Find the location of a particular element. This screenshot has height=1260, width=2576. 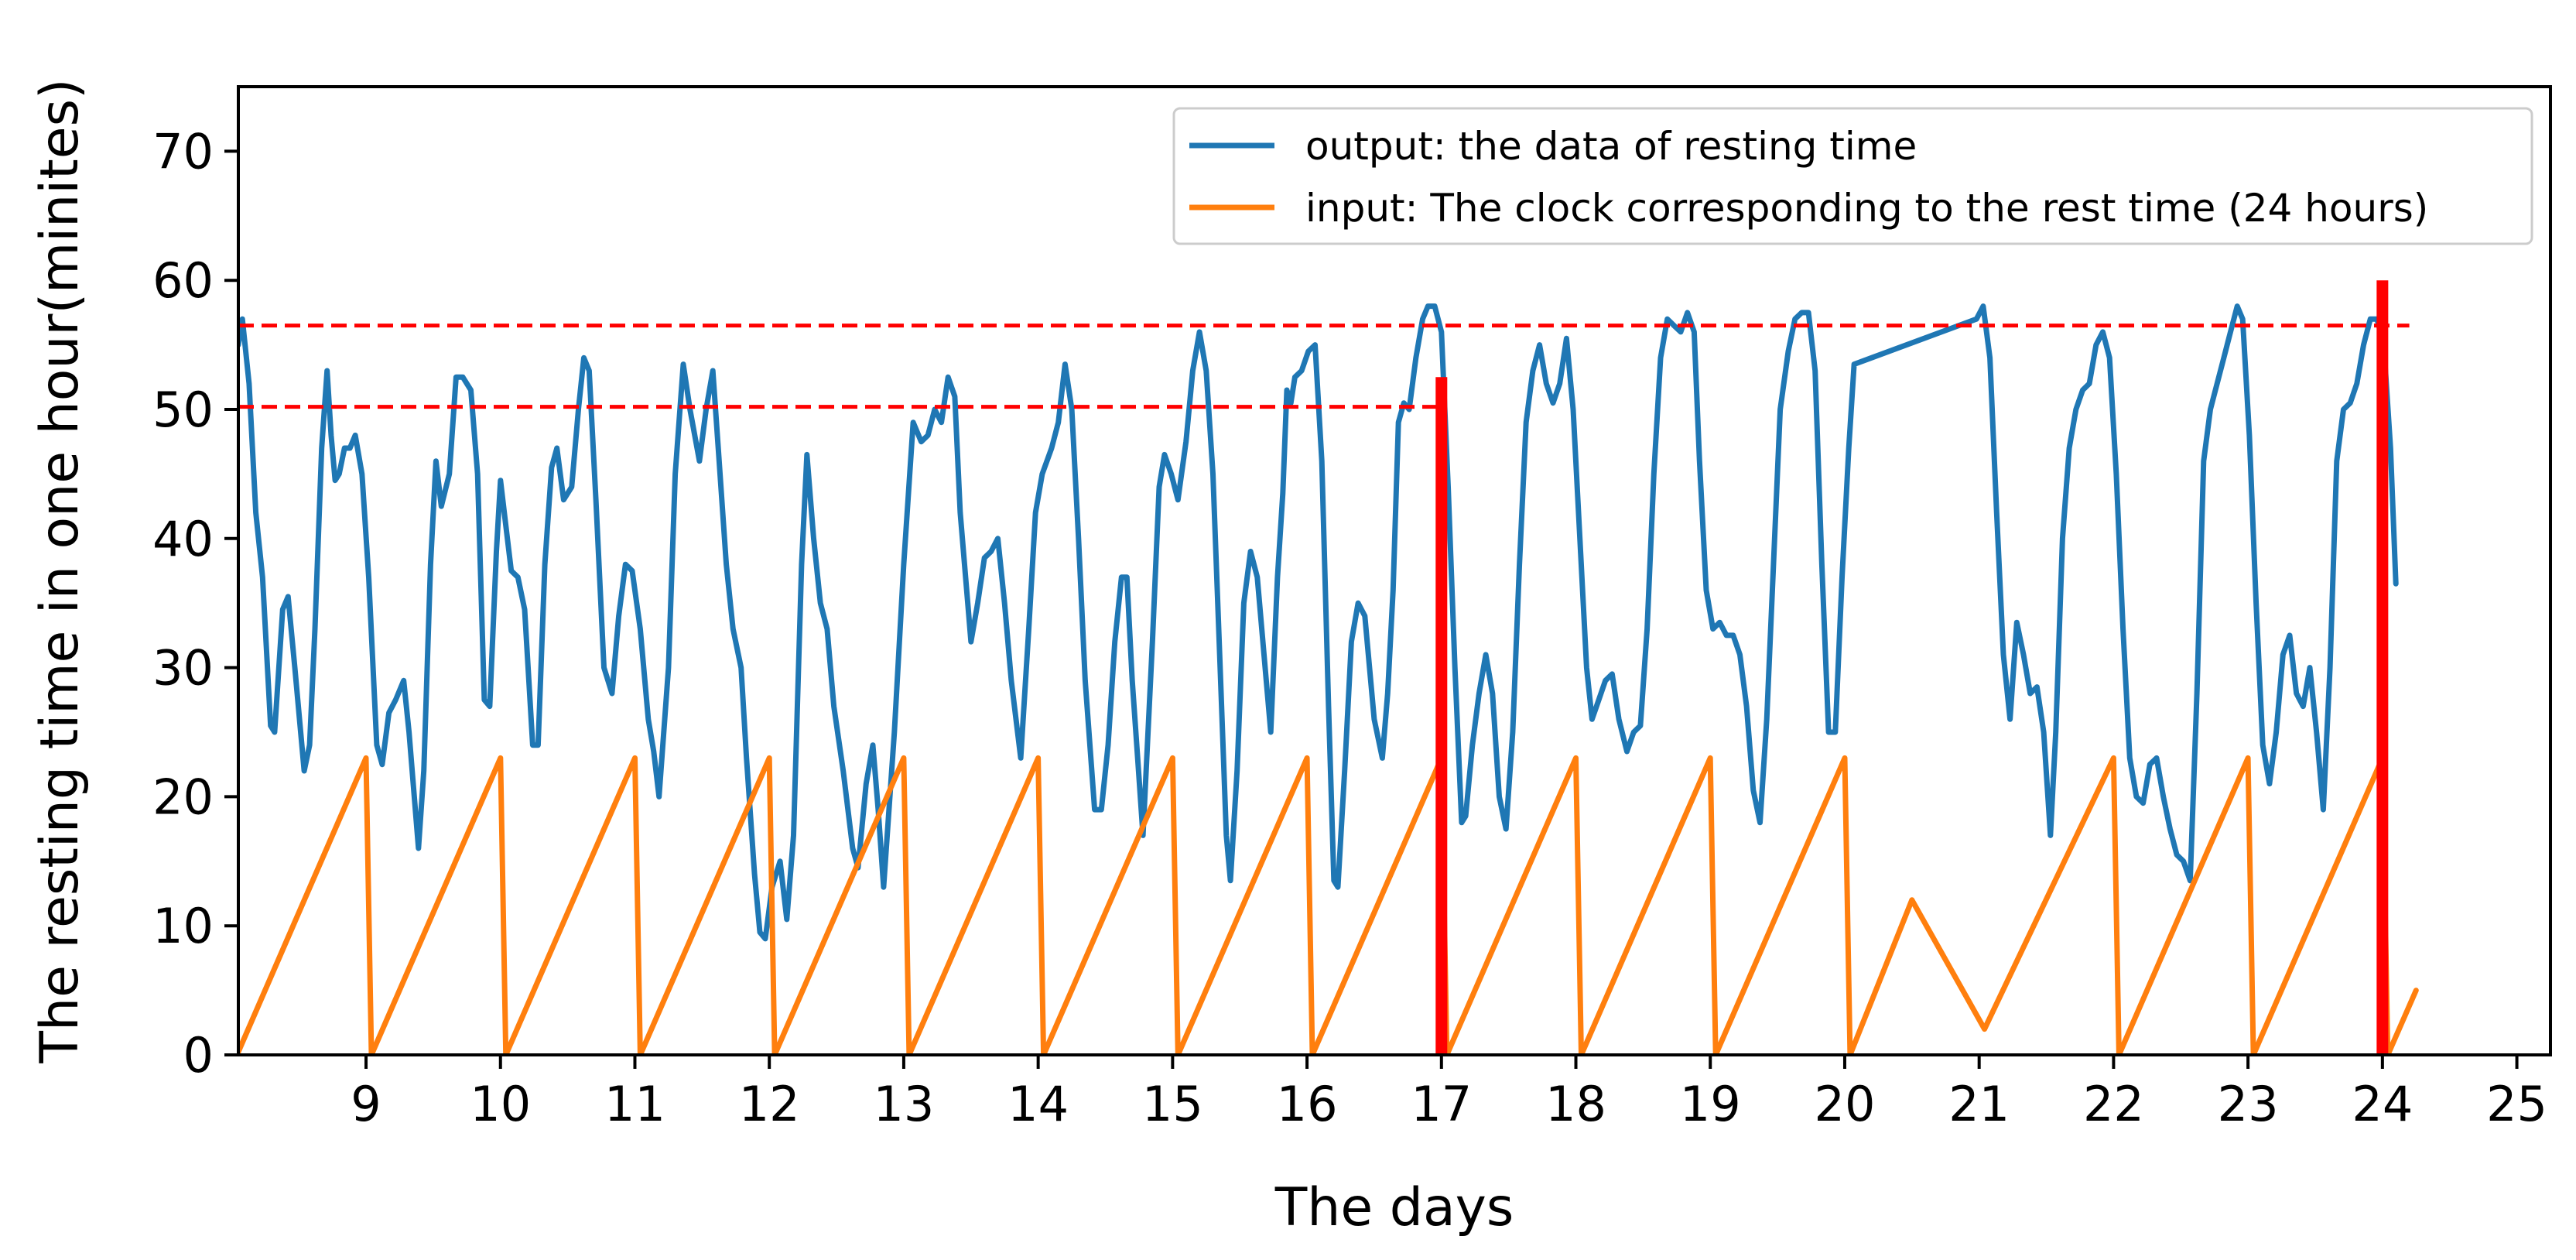

x-tick-label: 19 is located at coordinates (1711, 1104).